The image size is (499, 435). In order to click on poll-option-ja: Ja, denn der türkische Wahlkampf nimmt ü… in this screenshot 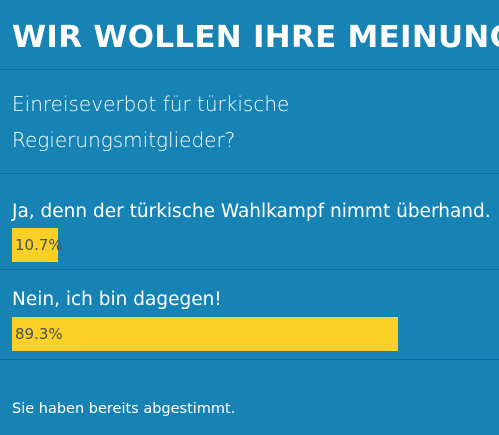, I will do `click(249, 231)`.